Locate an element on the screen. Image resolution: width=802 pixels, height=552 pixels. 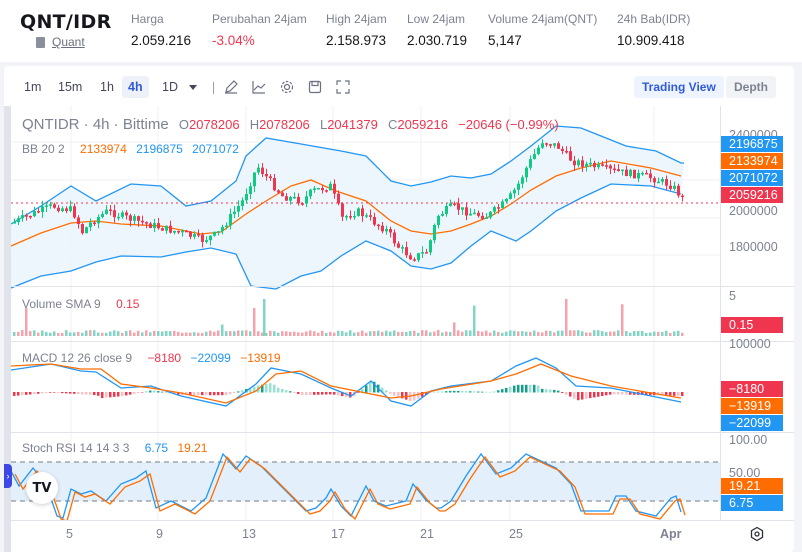
bb-basis-value: 2133974 is located at coordinates (103, 149).